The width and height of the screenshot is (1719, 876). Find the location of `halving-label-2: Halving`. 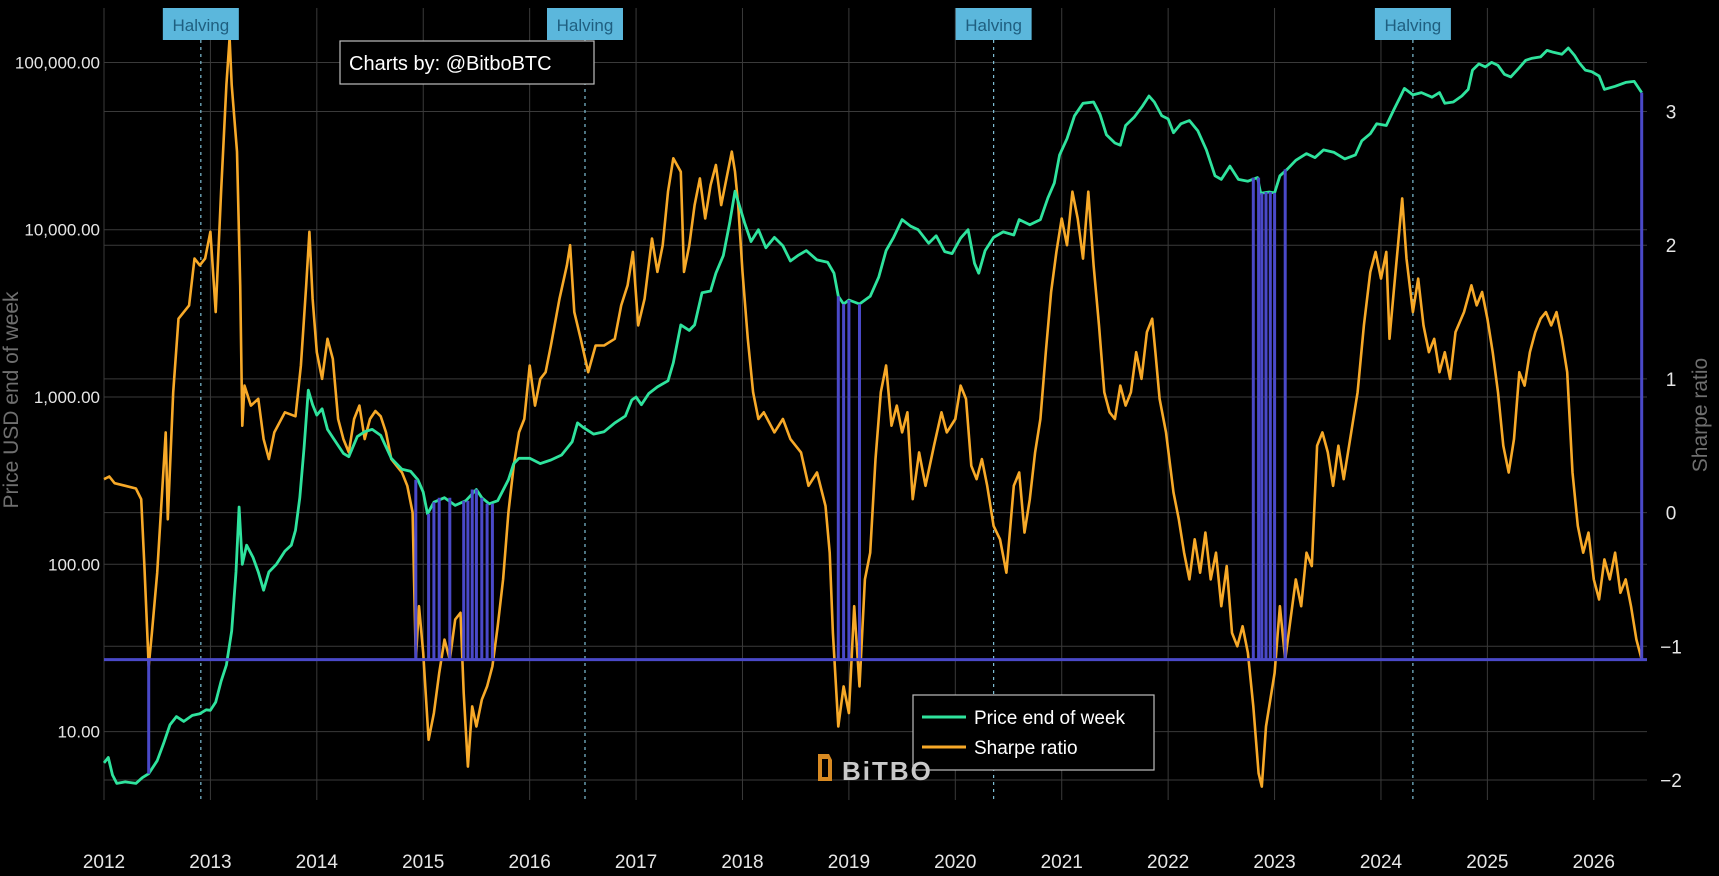

halving-label-2: Halving is located at coordinates (585, 25).